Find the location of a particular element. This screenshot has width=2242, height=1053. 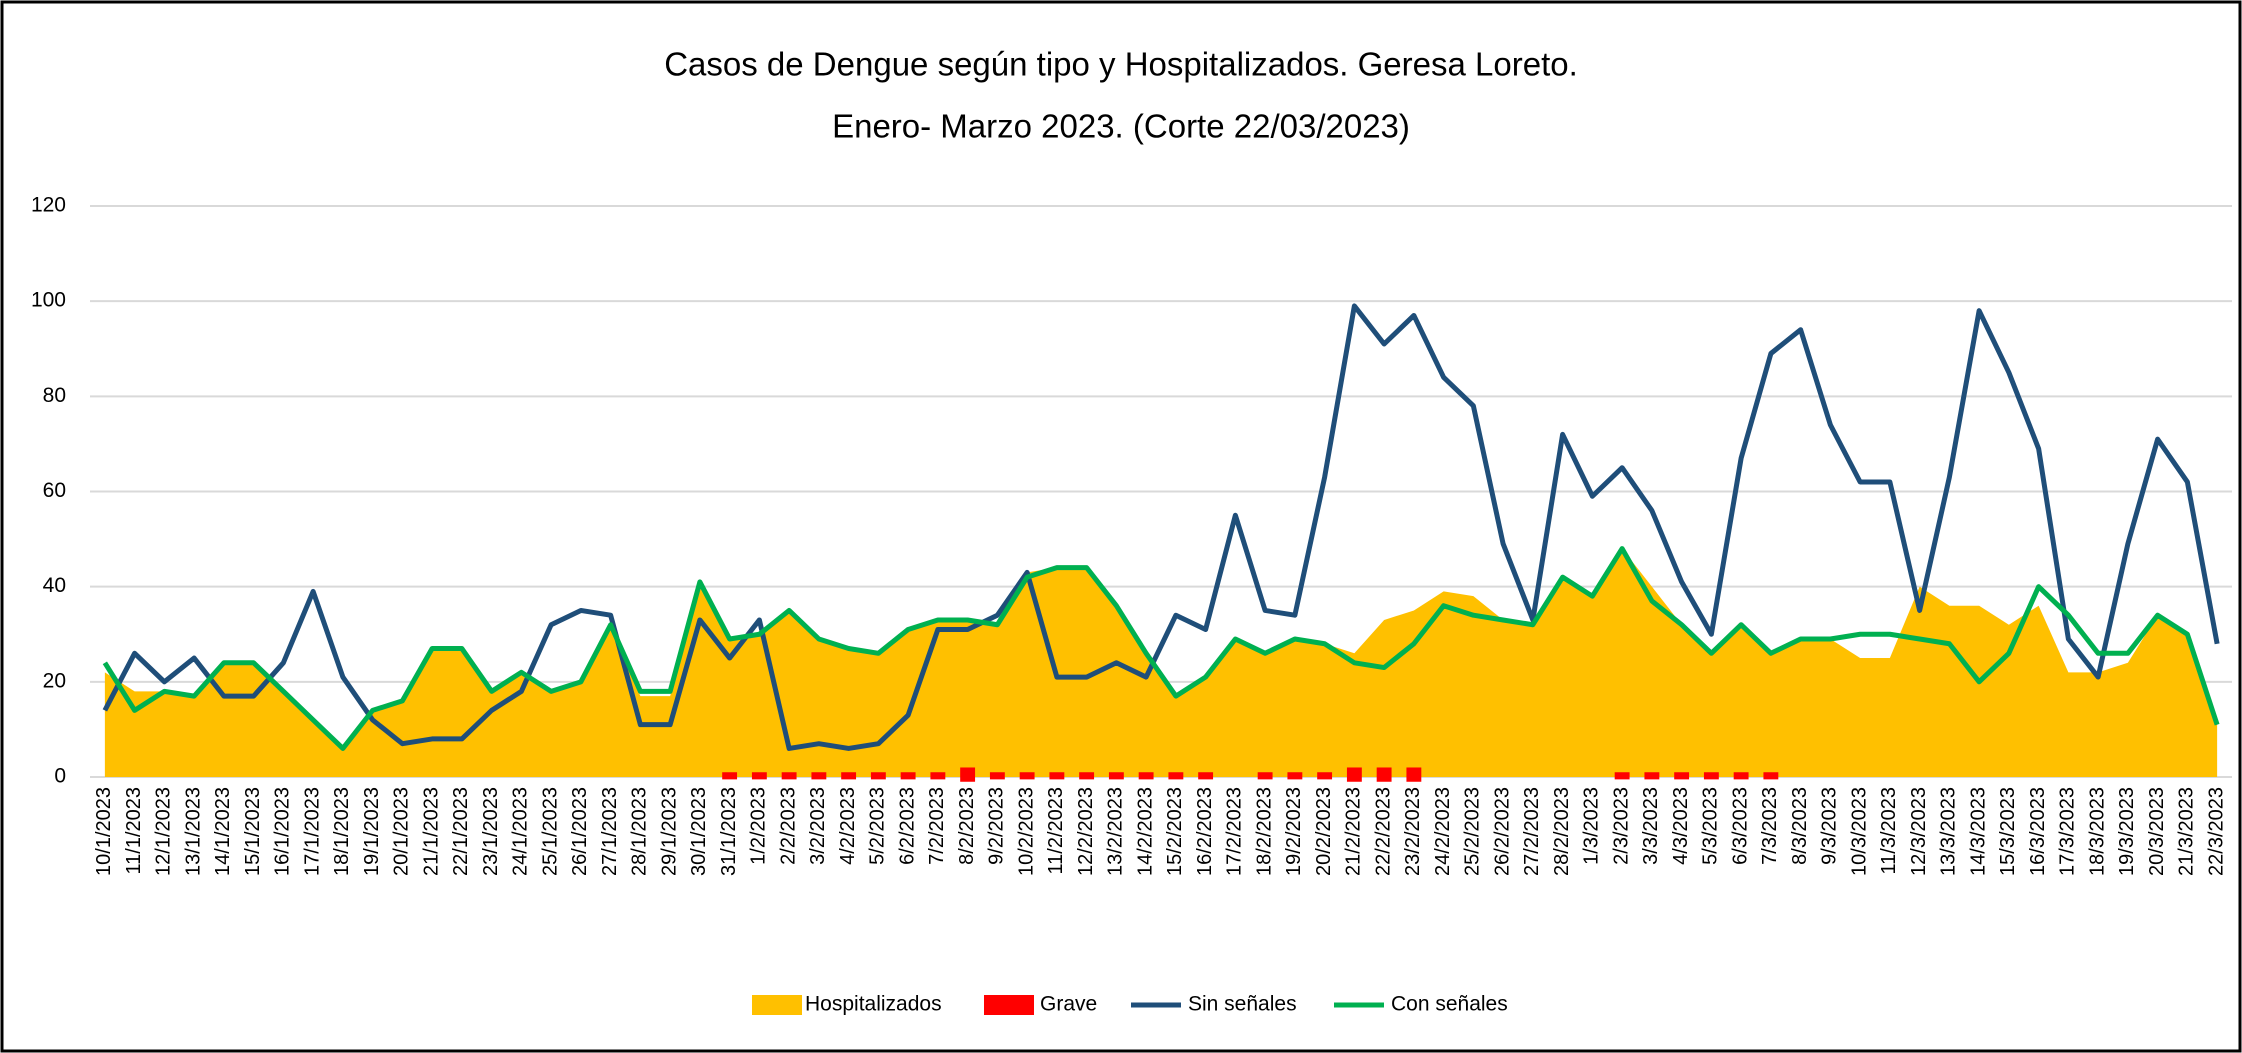

x-tick-label: 17/2/2023 is located at coordinates (1235, 831).